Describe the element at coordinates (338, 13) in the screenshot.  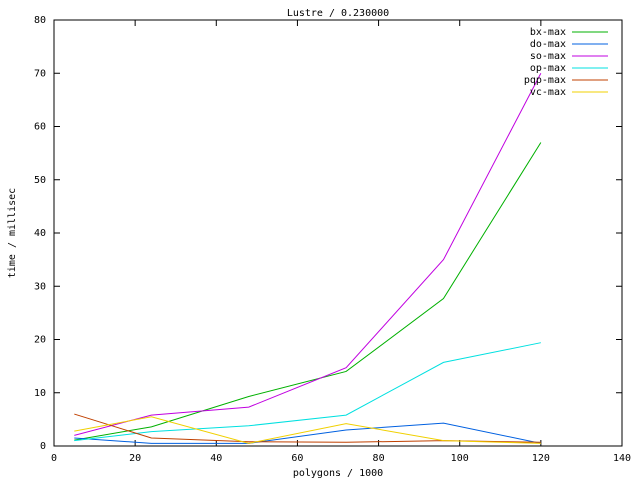
I see `chart-title: Lustre / 0.230000` at that location.